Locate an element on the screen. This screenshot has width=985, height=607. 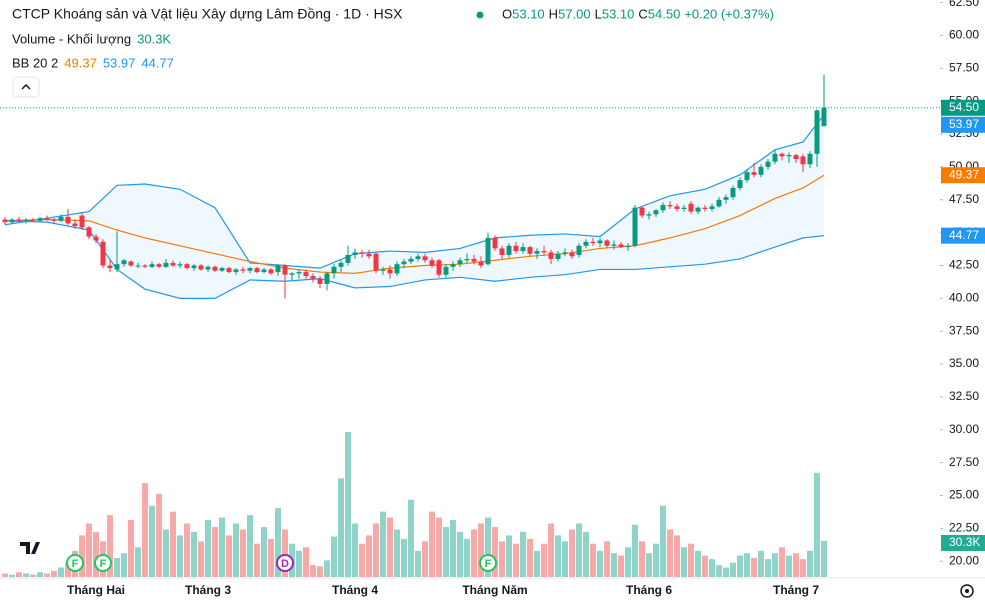
settings-button is located at coordinates (967, 591).